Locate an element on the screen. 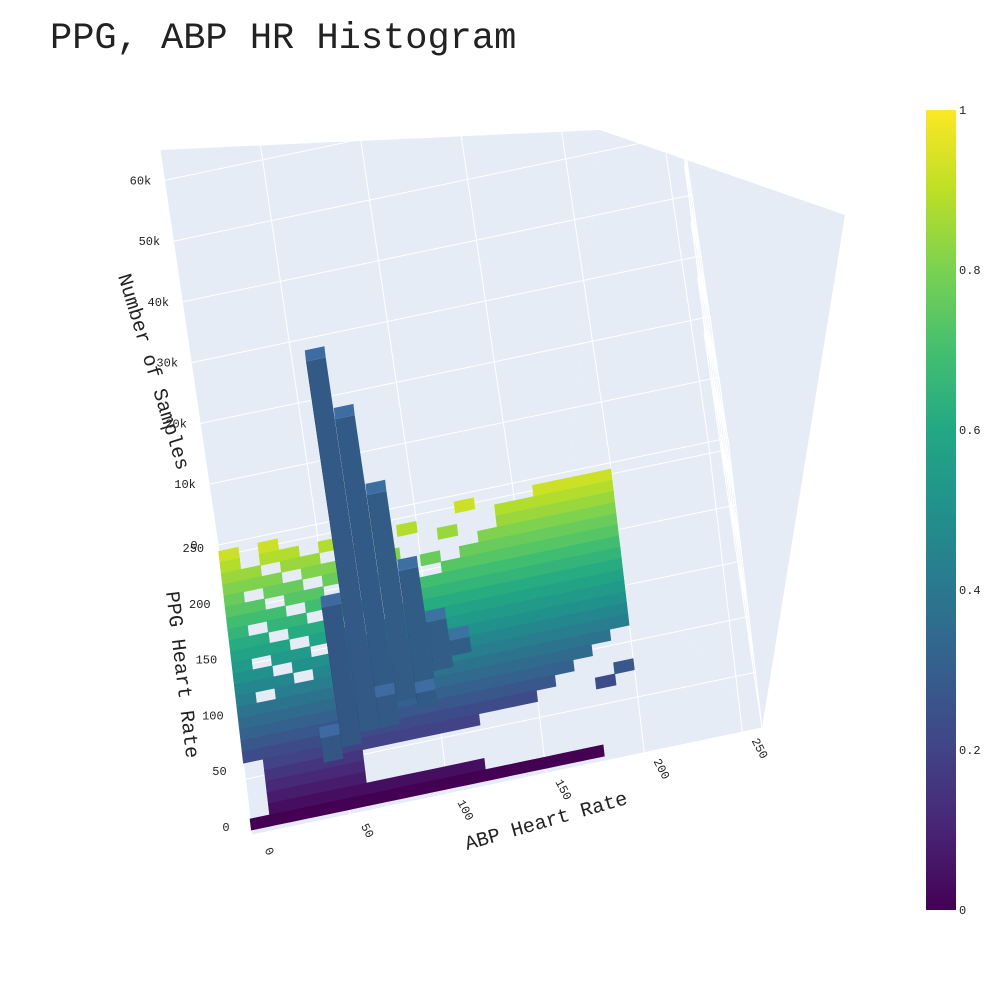 Image resolution: width=1000 pixels, height=1000 pixels. colorbar-tick-label: 0.8 is located at coordinates (970, 271).